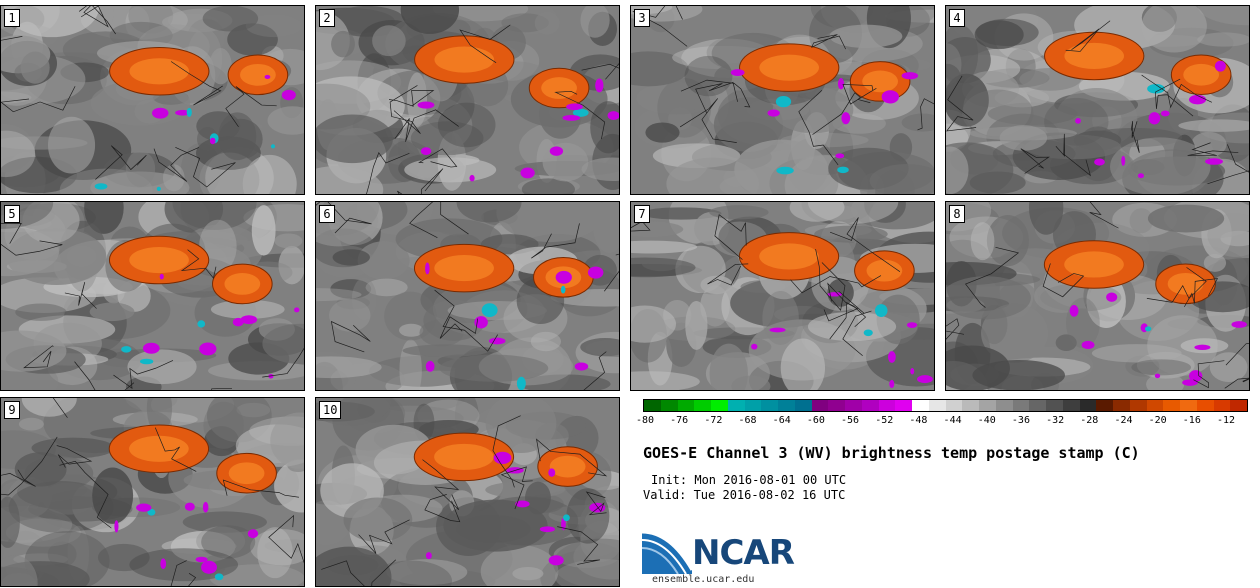  What do you see at coordinates (327, 18) in the screenshot?
I see `panel-label: 2` at bounding box center [327, 18].